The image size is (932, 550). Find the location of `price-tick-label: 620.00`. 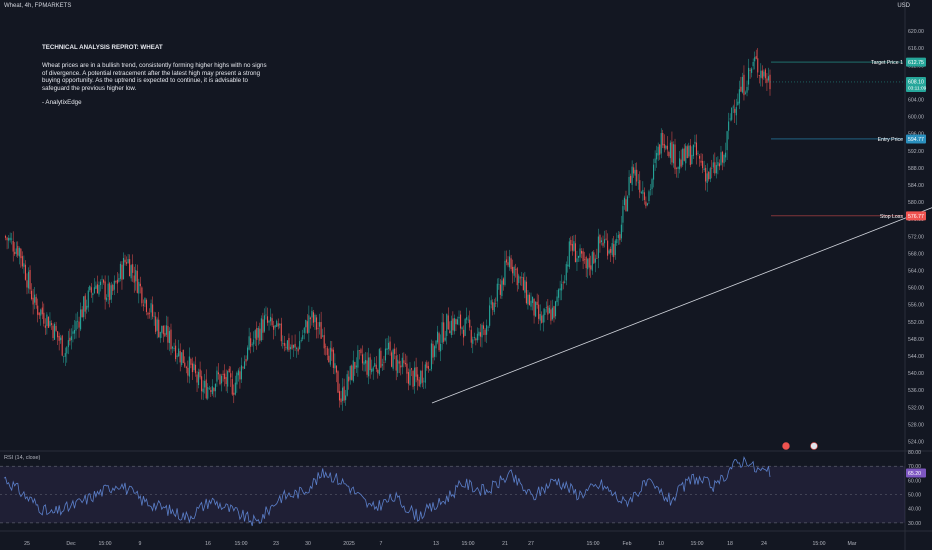

price-tick-label: 620.00 is located at coordinates (916, 32).